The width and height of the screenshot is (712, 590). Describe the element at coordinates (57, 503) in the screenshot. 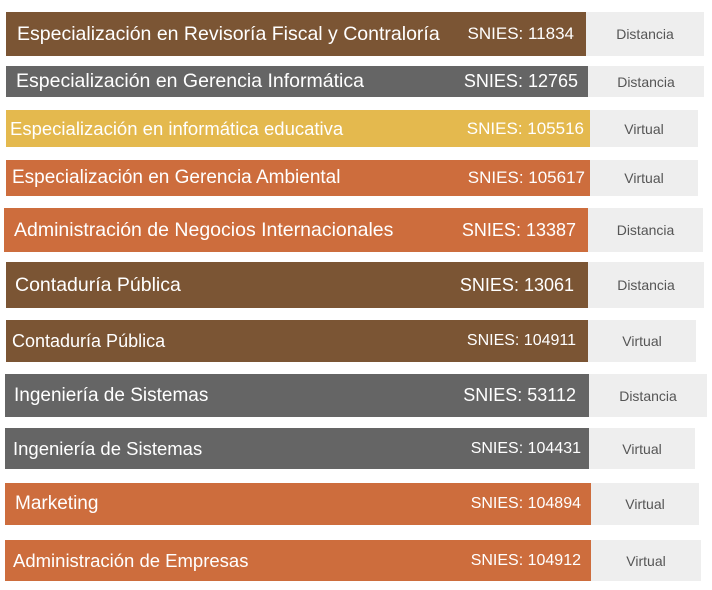

I see `program-name: Marketing` at that location.